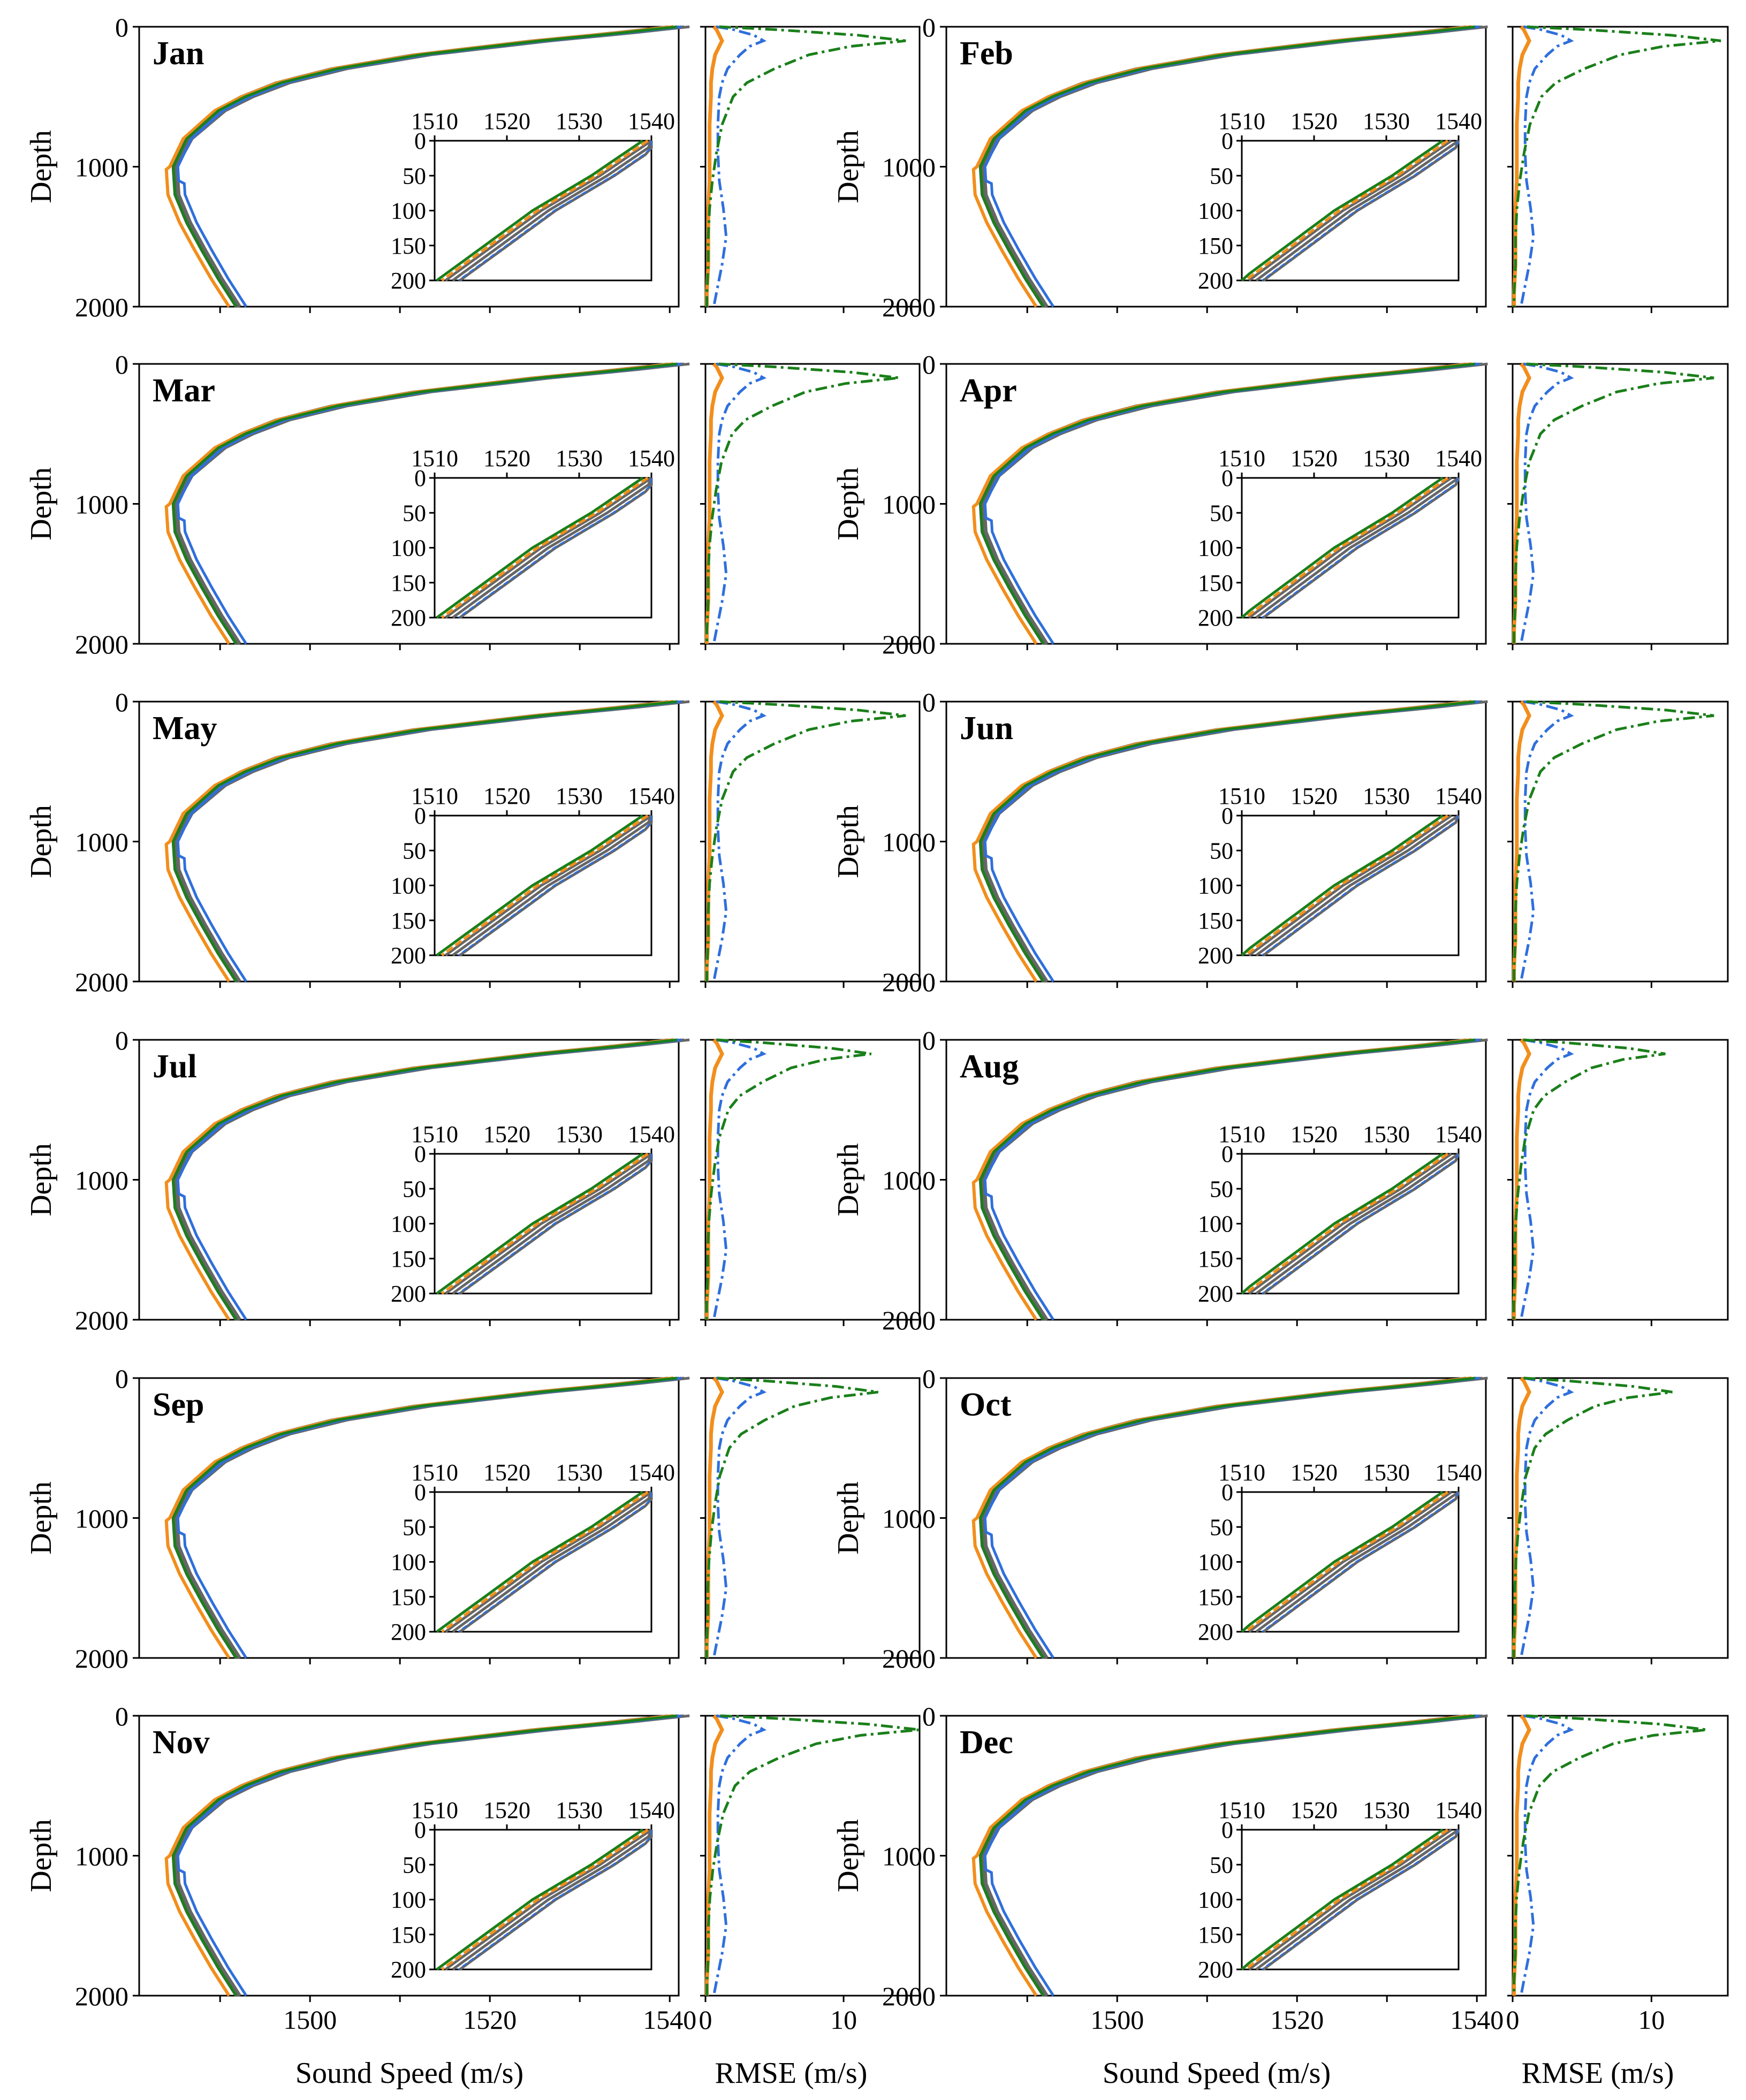  Describe the element at coordinates (310, 2020) in the screenshot. I see `x-tick-label: 1500` at that location.